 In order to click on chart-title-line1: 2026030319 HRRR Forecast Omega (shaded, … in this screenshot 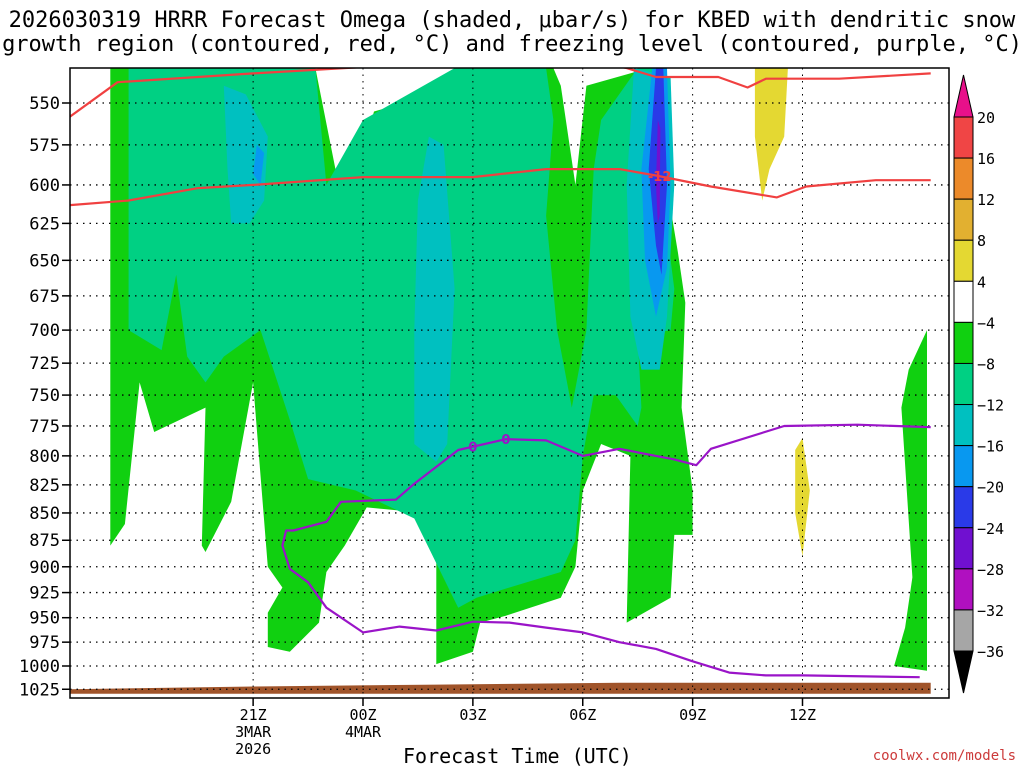, I will do `click(512, 20)`.